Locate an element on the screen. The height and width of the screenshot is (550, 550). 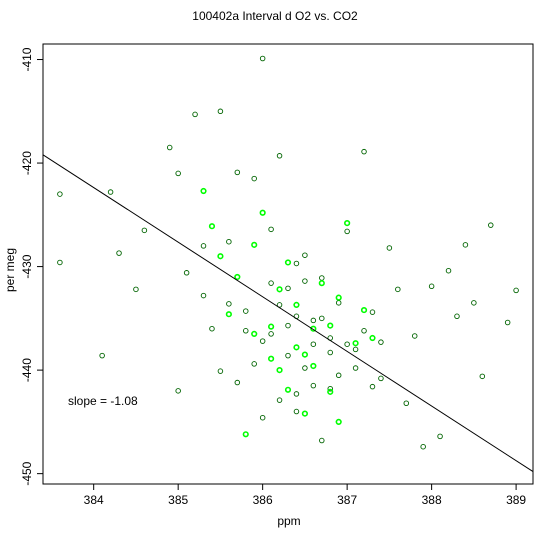
x-tick-label: 388 is located at coordinates (432, 500).